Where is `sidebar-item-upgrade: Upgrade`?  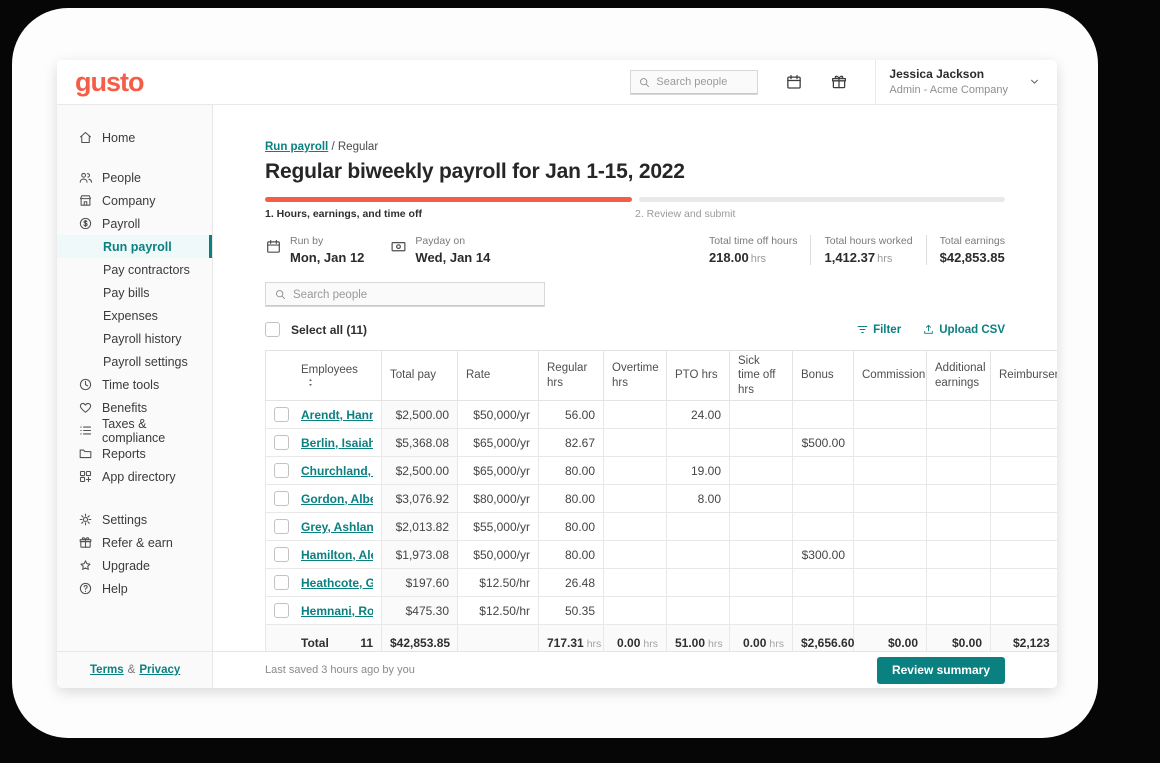
sidebar-item-upgrade: Upgrade is located at coordinates (134, 565).